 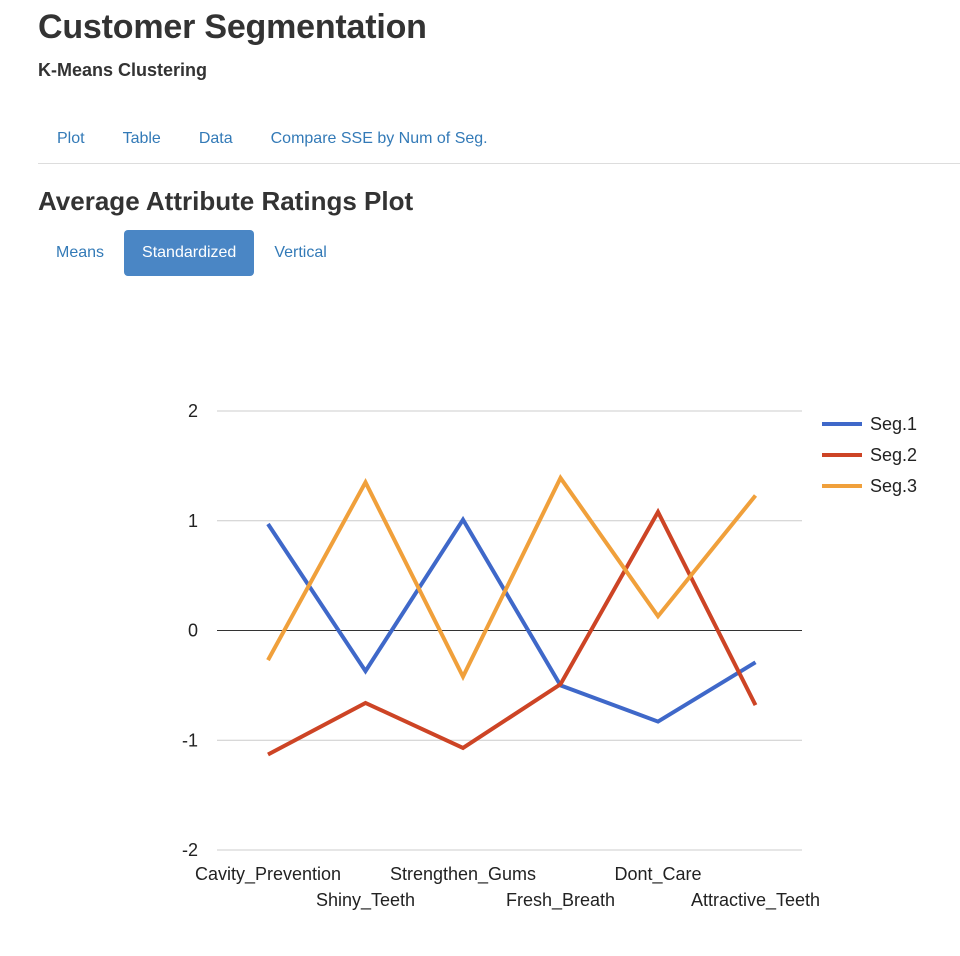 I want to click on plot-pill-tabs: Means Standardized Vertical, so click(x=192, y=253).